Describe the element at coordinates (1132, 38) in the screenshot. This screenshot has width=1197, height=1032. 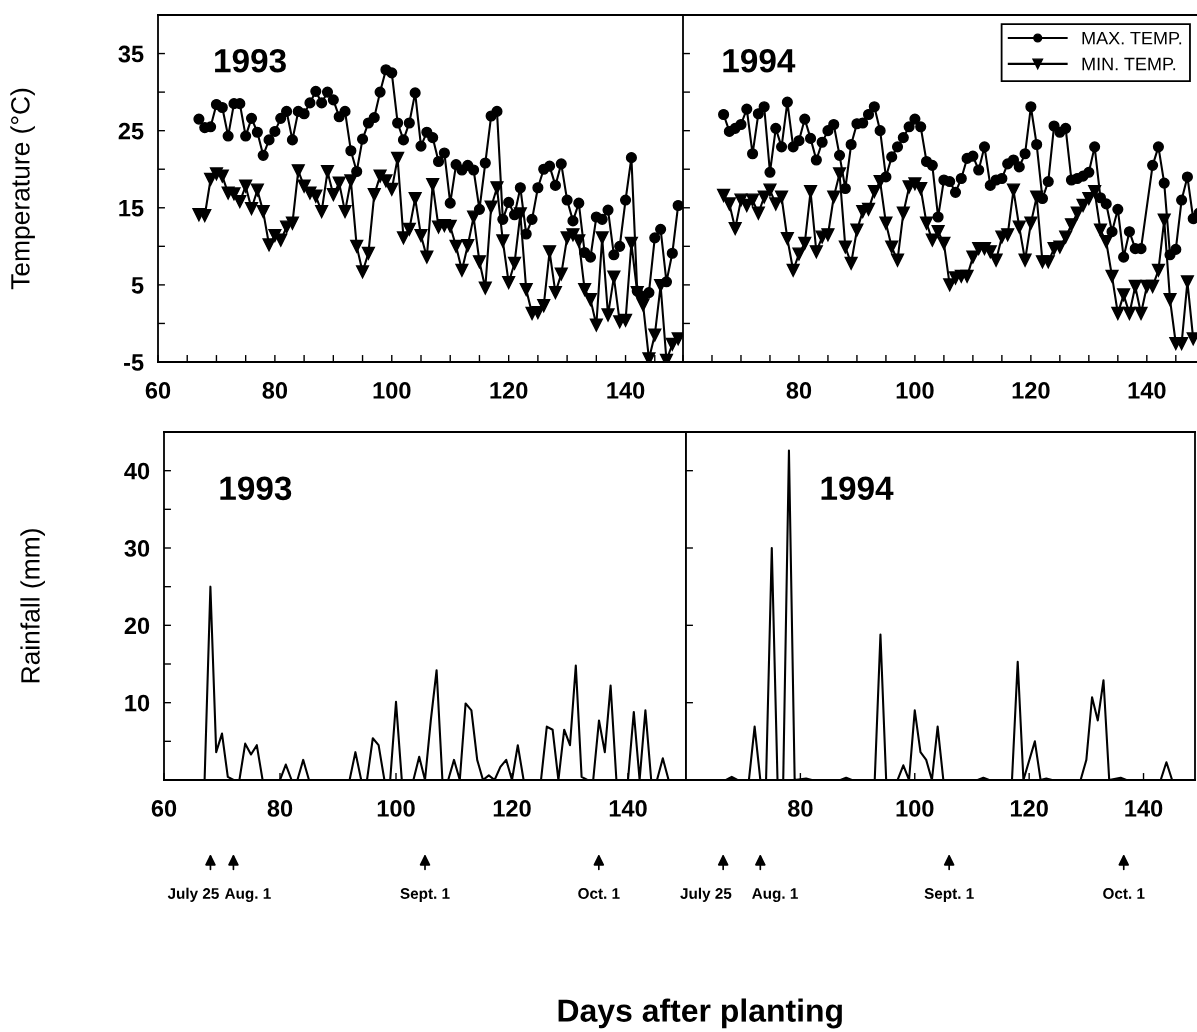
I see `legend-label: MAX. TEMP.` at that location.